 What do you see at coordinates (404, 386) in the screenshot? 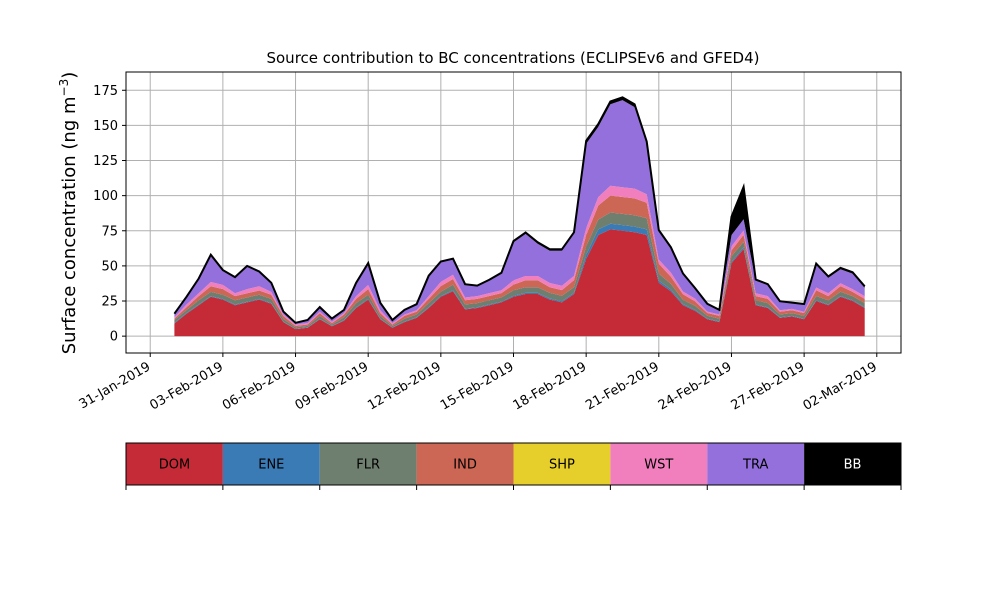
I see `x-tick-label: 12-Feb-2019` at bounding box center [404, 386].